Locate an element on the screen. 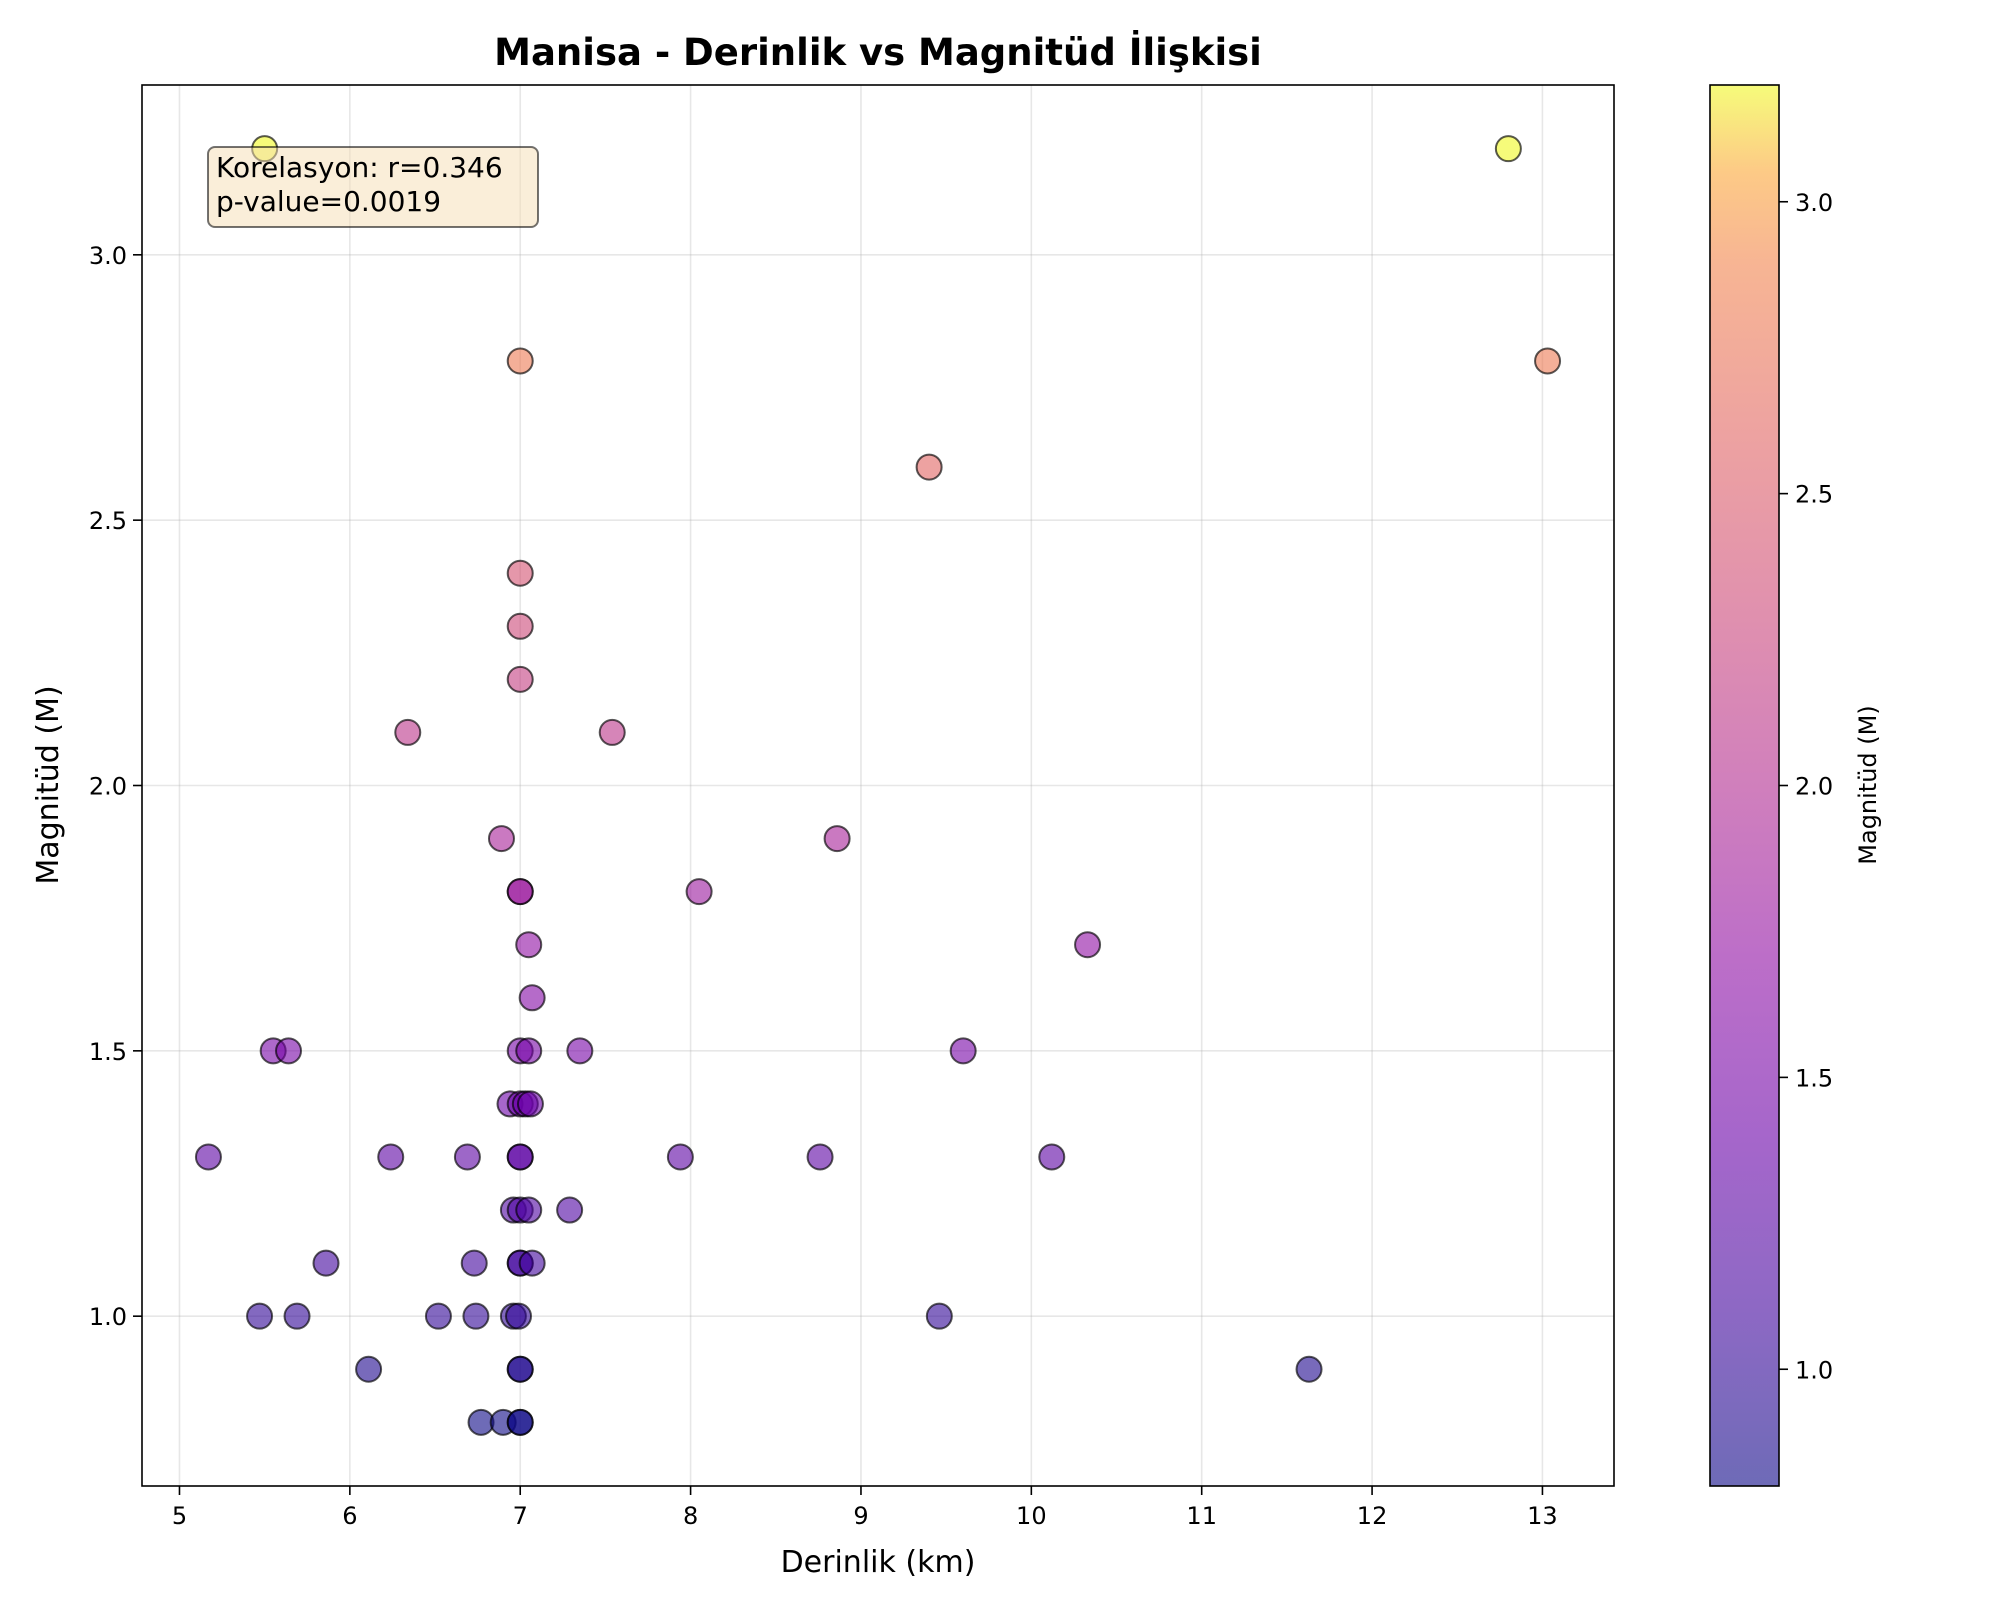  correlation-annotation: Korelasyon: r=0.346 p-value=0.0019 is located at coordinates (373, 187).